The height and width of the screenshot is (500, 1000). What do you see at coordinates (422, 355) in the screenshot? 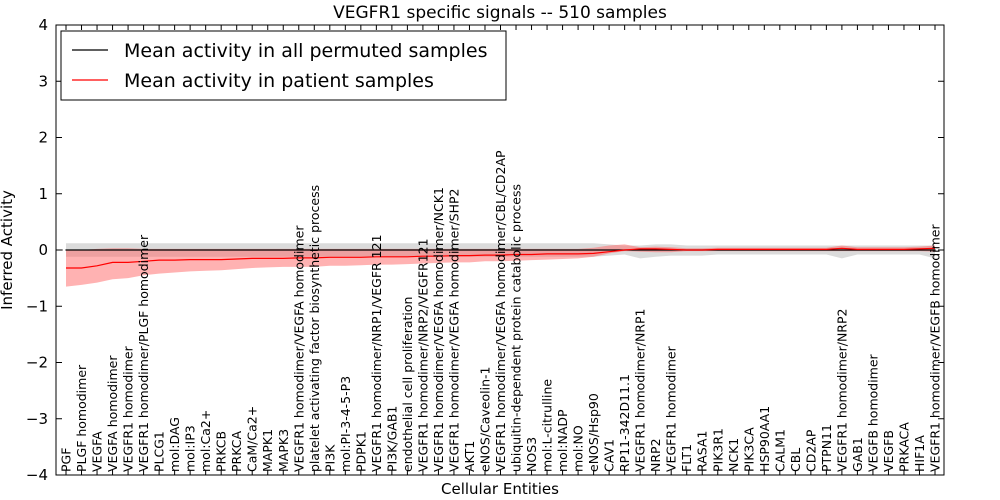
I see `category-label: VEGFR1 homodimer/NRP2/VEGFR121` at bounding box center [422, 355].